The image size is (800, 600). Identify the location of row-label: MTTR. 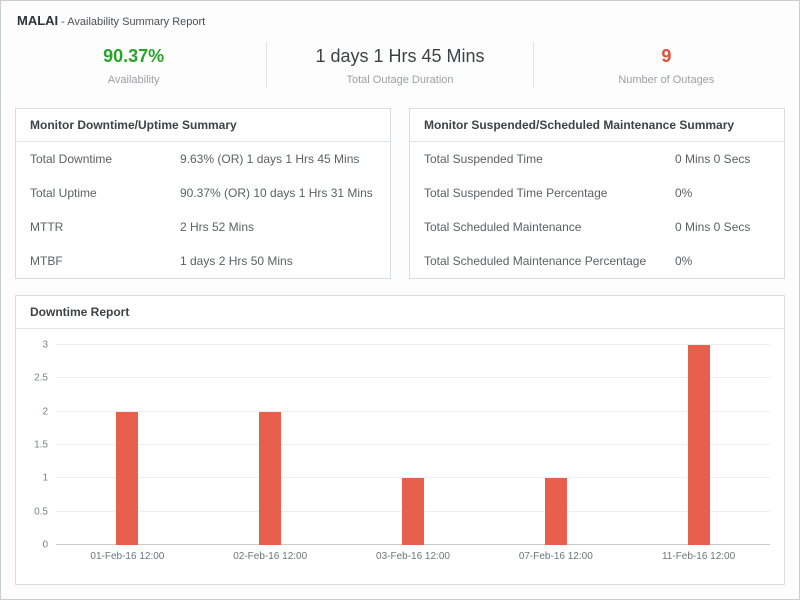
(47, 227).